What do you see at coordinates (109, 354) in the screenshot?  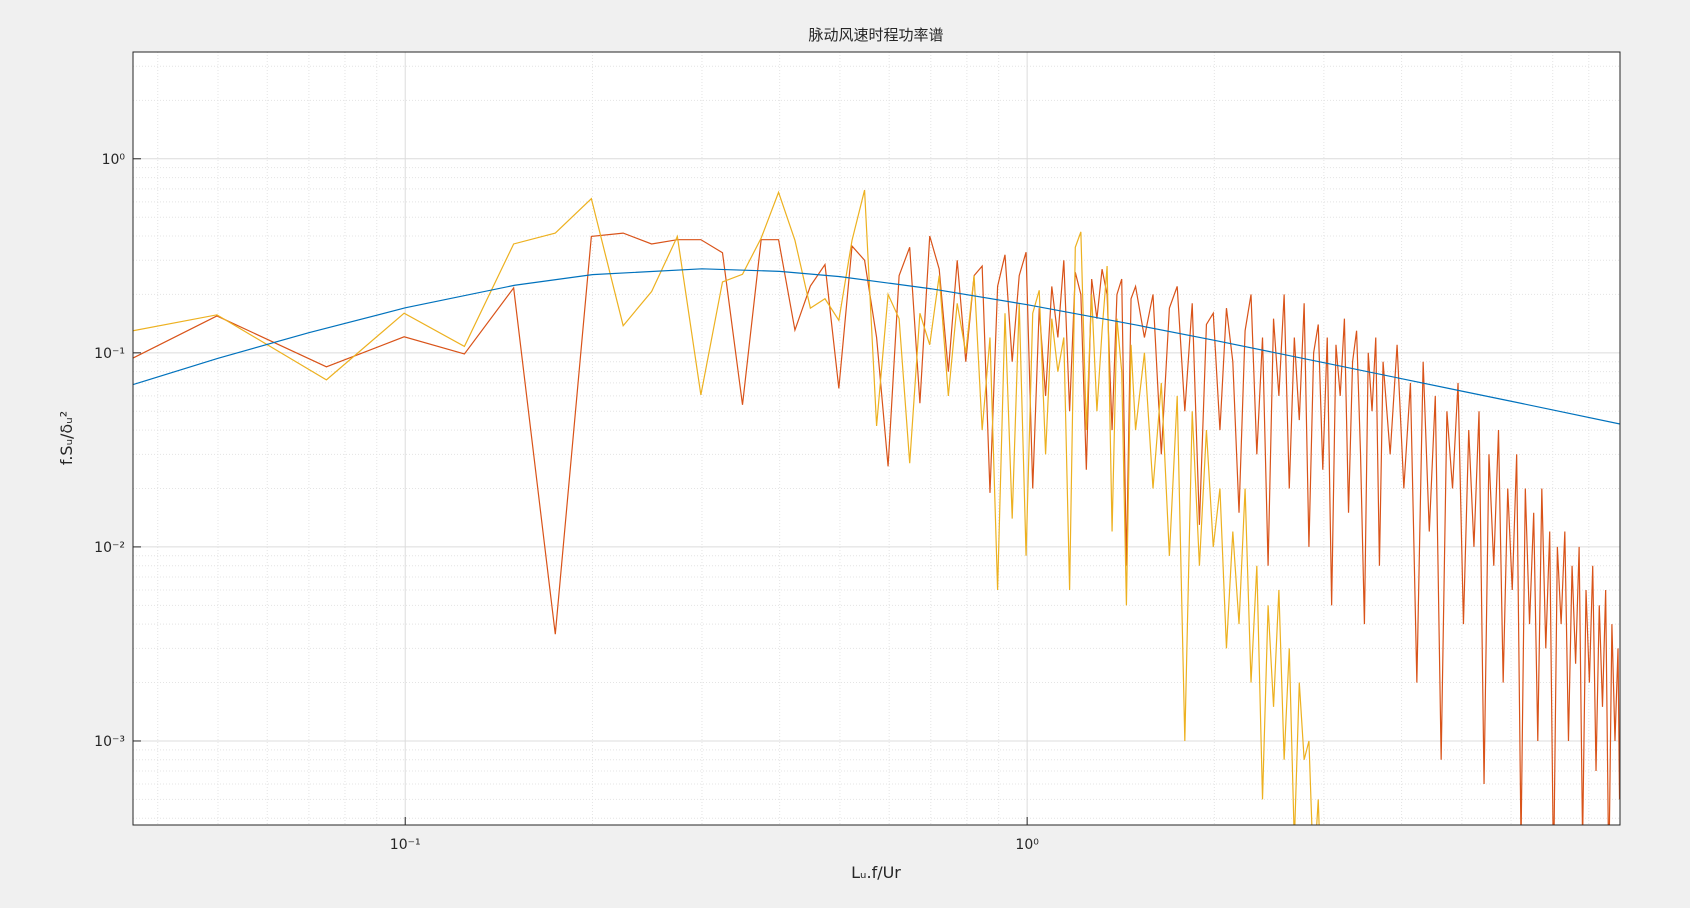 I see `y-tick-label: 10⁻¹` at bounding box center [109, 354].